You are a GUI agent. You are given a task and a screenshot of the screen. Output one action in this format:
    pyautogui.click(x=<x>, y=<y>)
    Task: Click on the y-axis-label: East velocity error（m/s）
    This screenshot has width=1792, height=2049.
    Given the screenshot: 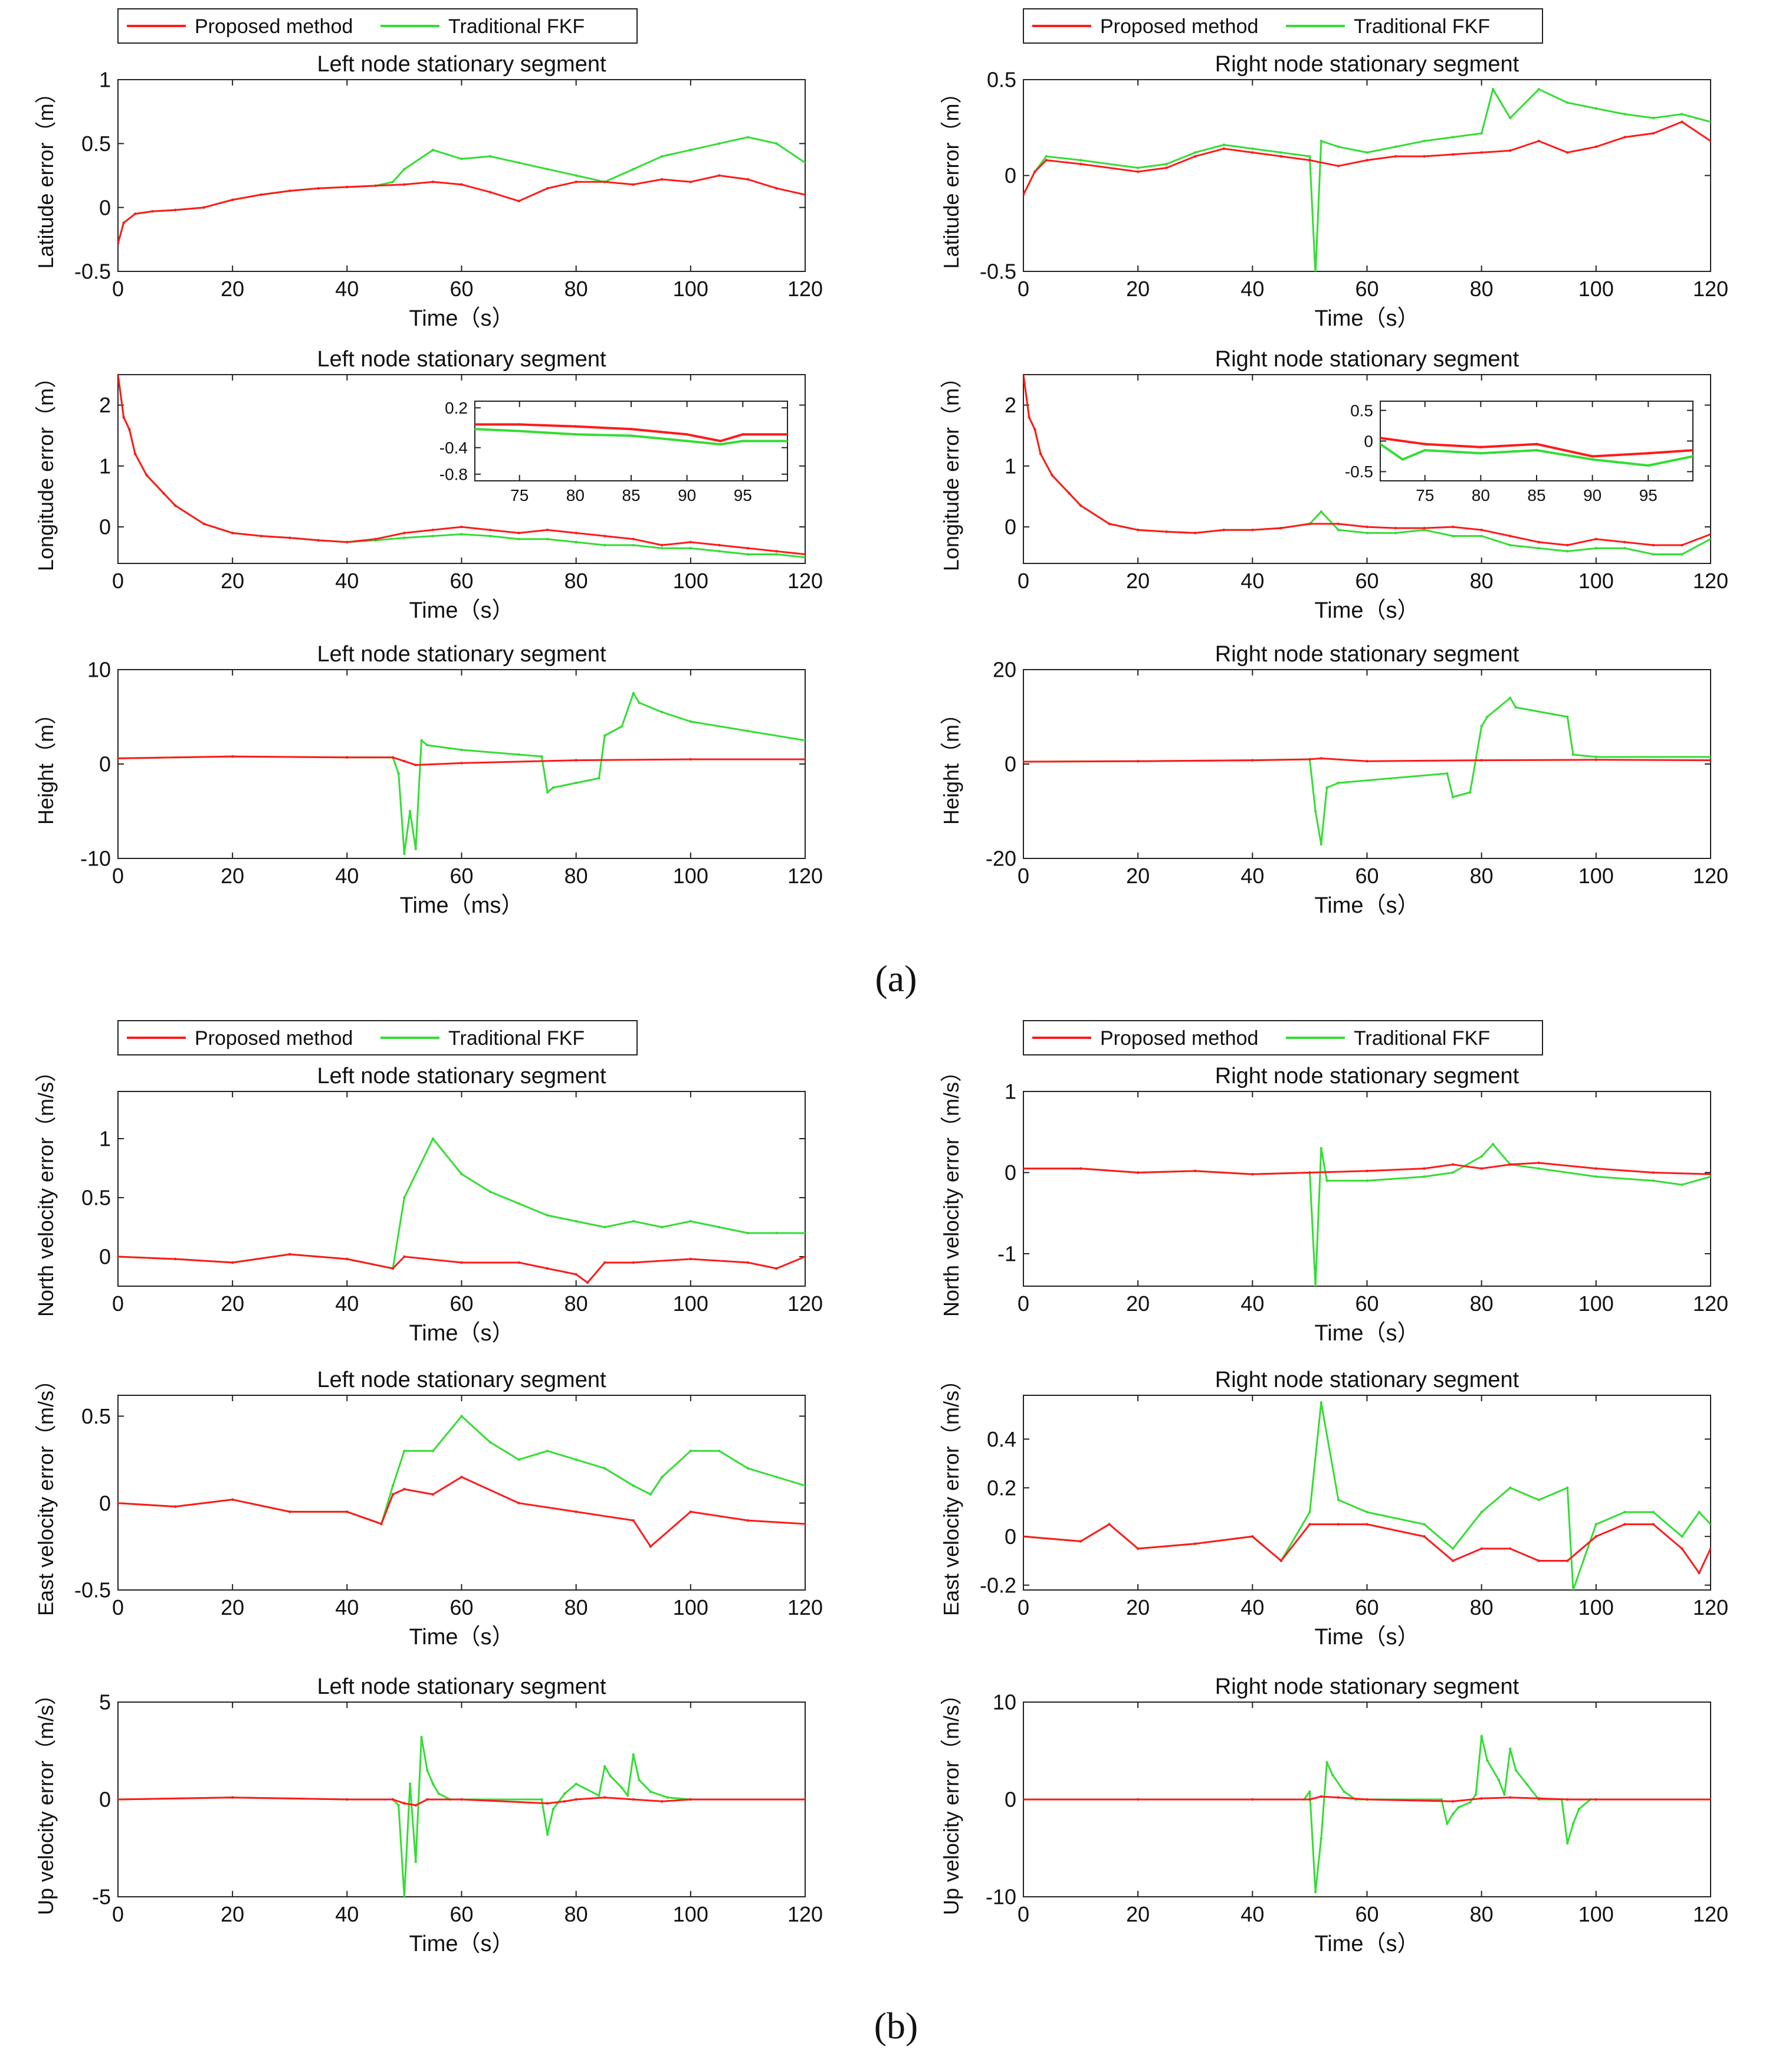 What is the action you would take?
    pyautogui.click(x=951, y=1492)
    